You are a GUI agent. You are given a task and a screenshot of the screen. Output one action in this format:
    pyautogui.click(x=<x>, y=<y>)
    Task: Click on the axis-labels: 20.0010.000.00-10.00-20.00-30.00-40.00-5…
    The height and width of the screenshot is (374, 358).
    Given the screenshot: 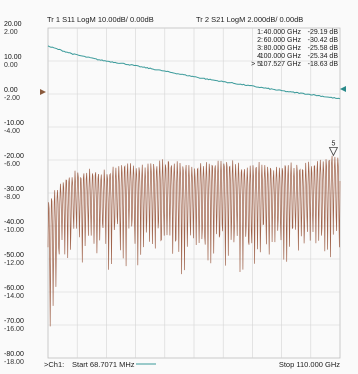 What is the action you would take?
    pyautogui.click(x=14, y=193)
    